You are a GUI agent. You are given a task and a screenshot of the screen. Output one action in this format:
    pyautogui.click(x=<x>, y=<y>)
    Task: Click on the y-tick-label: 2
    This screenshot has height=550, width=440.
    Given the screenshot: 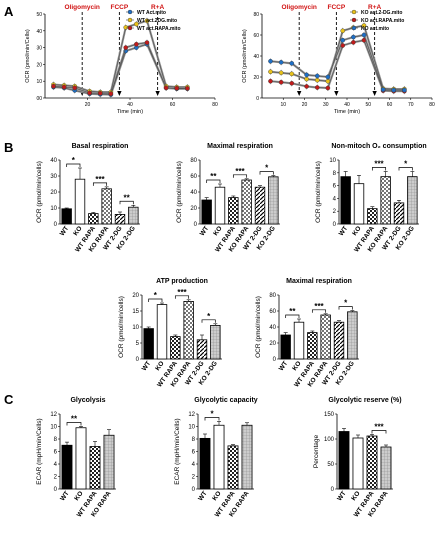 What is the action you would take?
    pyautogui.click(x=56, y=478)
    